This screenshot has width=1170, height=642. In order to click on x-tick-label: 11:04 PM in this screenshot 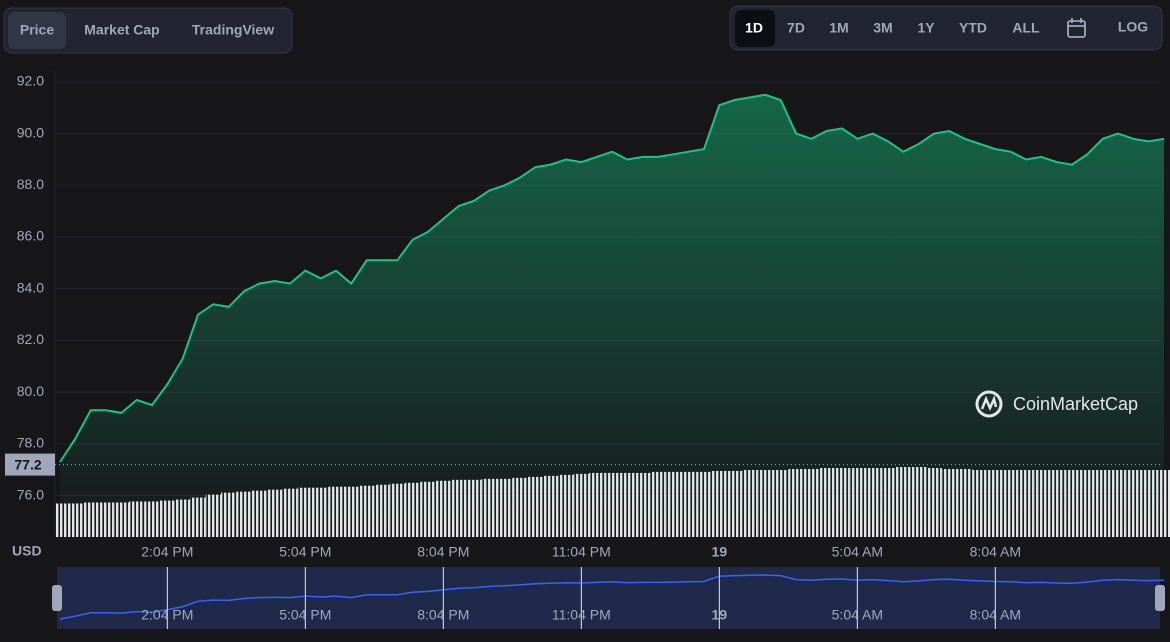, I will do `click(581, 552)`.